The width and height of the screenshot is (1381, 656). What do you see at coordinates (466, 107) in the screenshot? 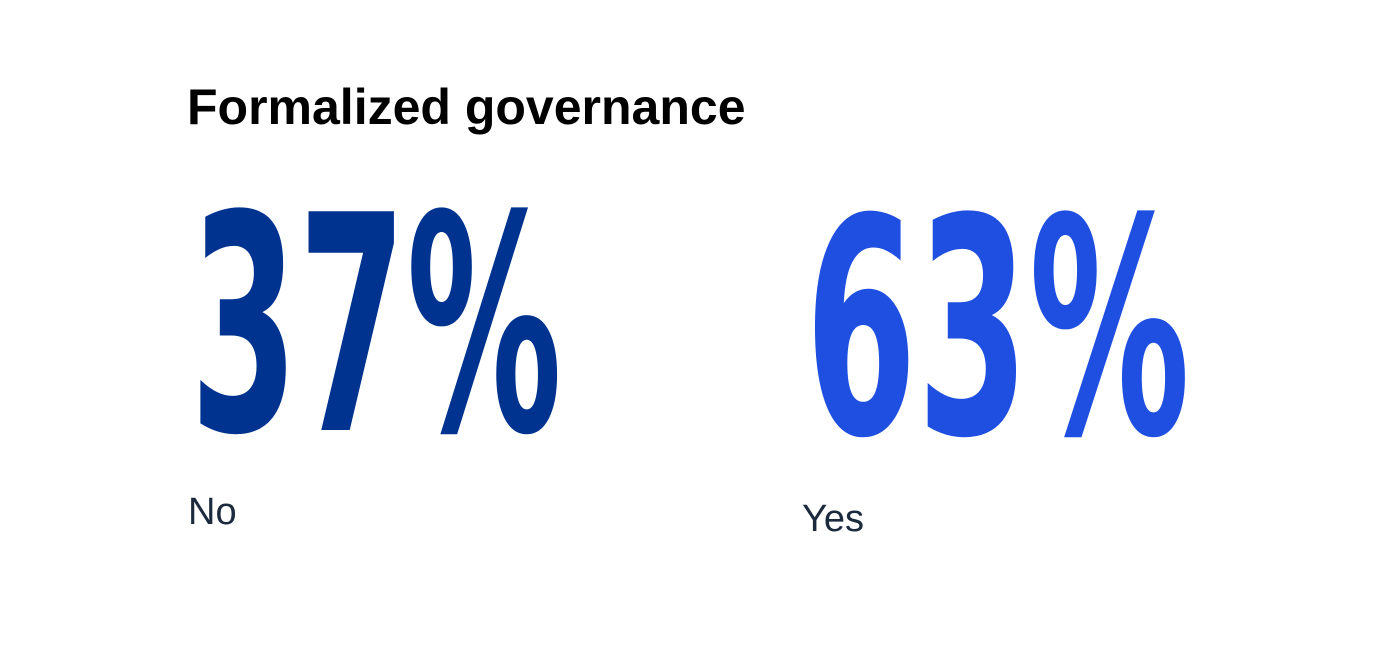
I see `title: Formalized governance` at bounding box center [466, 107].